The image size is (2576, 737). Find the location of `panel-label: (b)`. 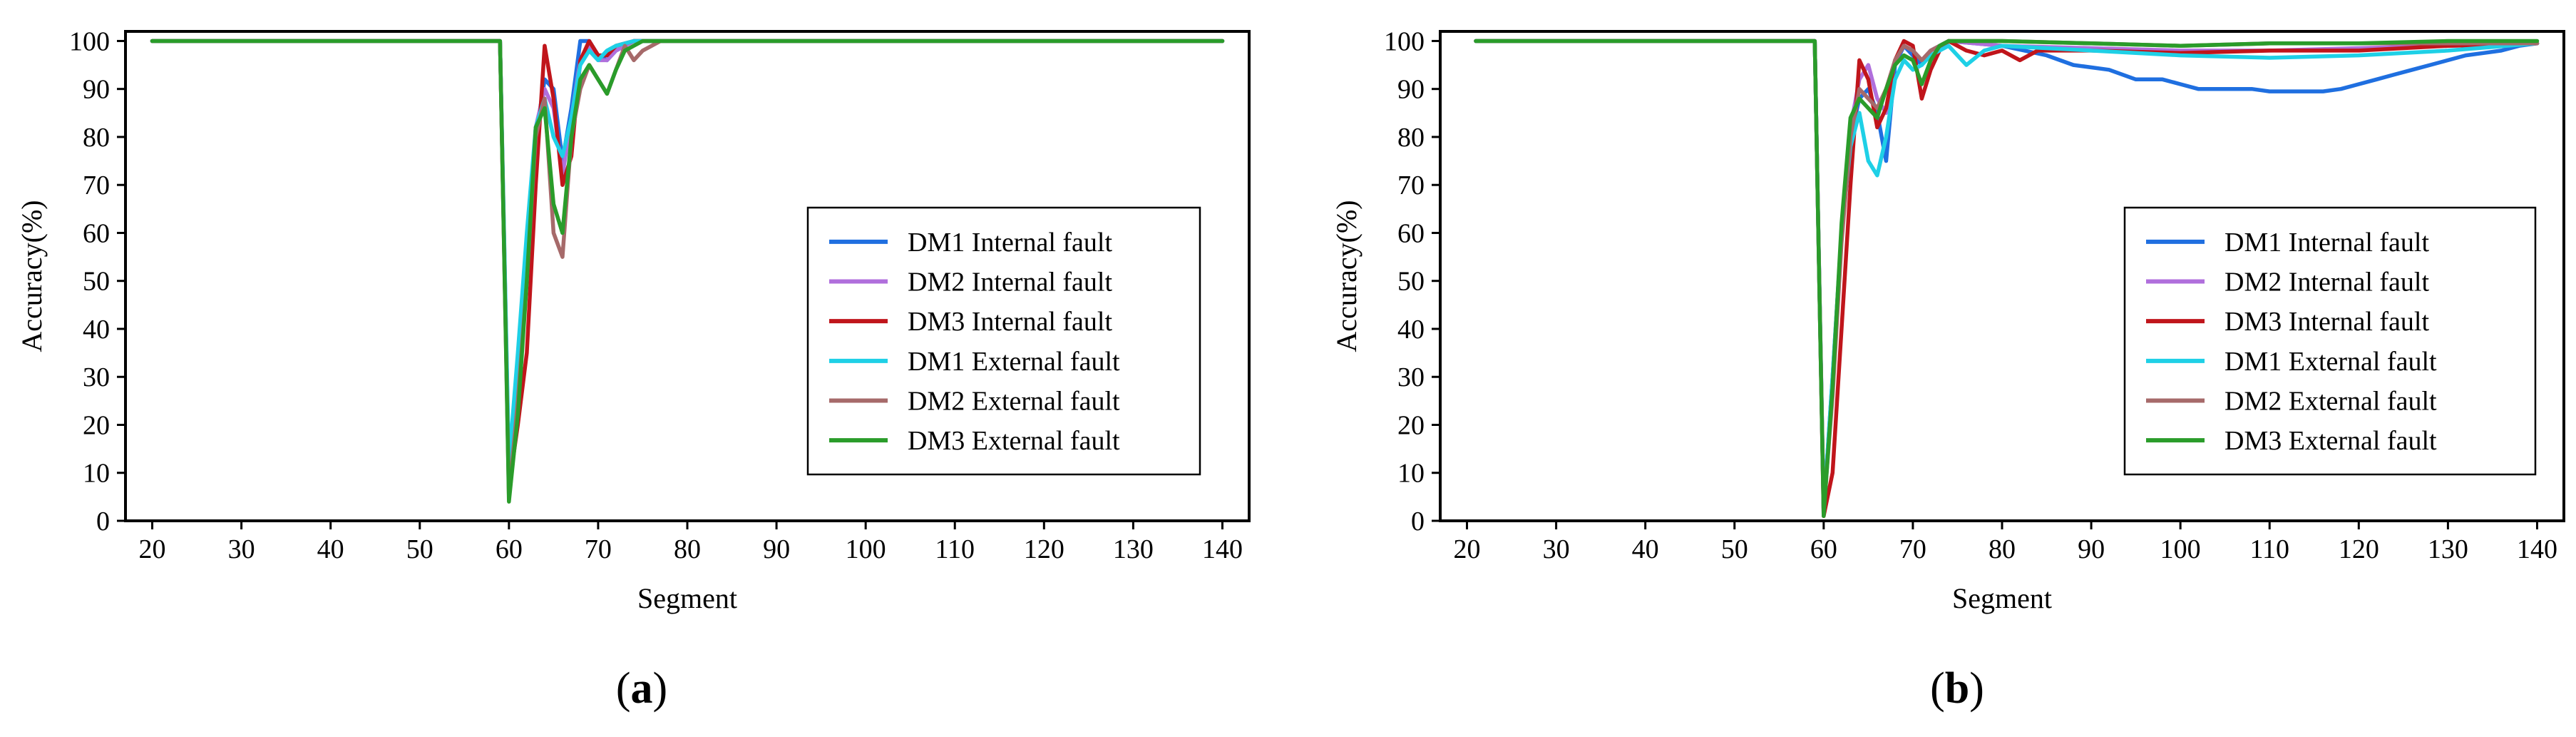

panel-label: (b) is located at coordinates (1957, 688).